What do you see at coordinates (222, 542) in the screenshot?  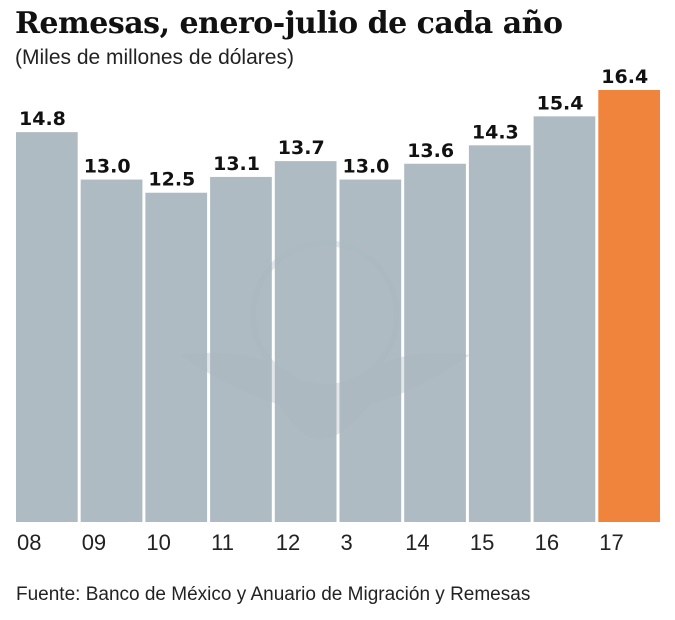 I see `x-tick-11: 11` at bounding box center [222, 542].